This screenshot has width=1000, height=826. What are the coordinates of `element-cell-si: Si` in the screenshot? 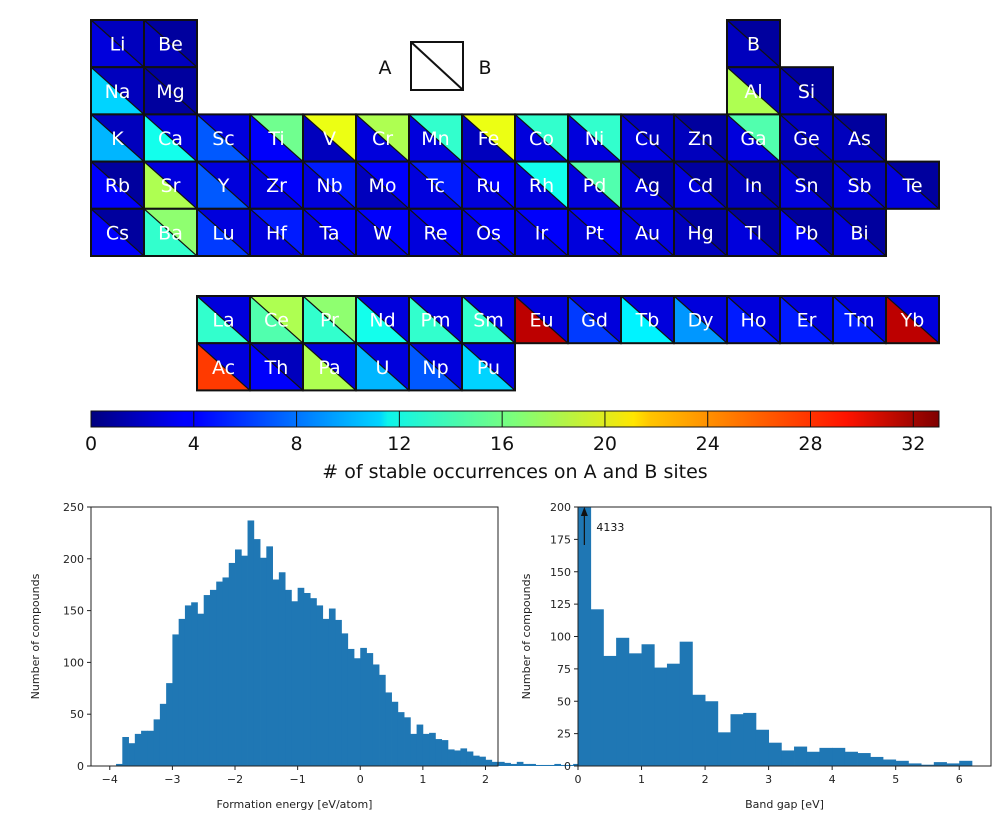 It's located at (806, 91).